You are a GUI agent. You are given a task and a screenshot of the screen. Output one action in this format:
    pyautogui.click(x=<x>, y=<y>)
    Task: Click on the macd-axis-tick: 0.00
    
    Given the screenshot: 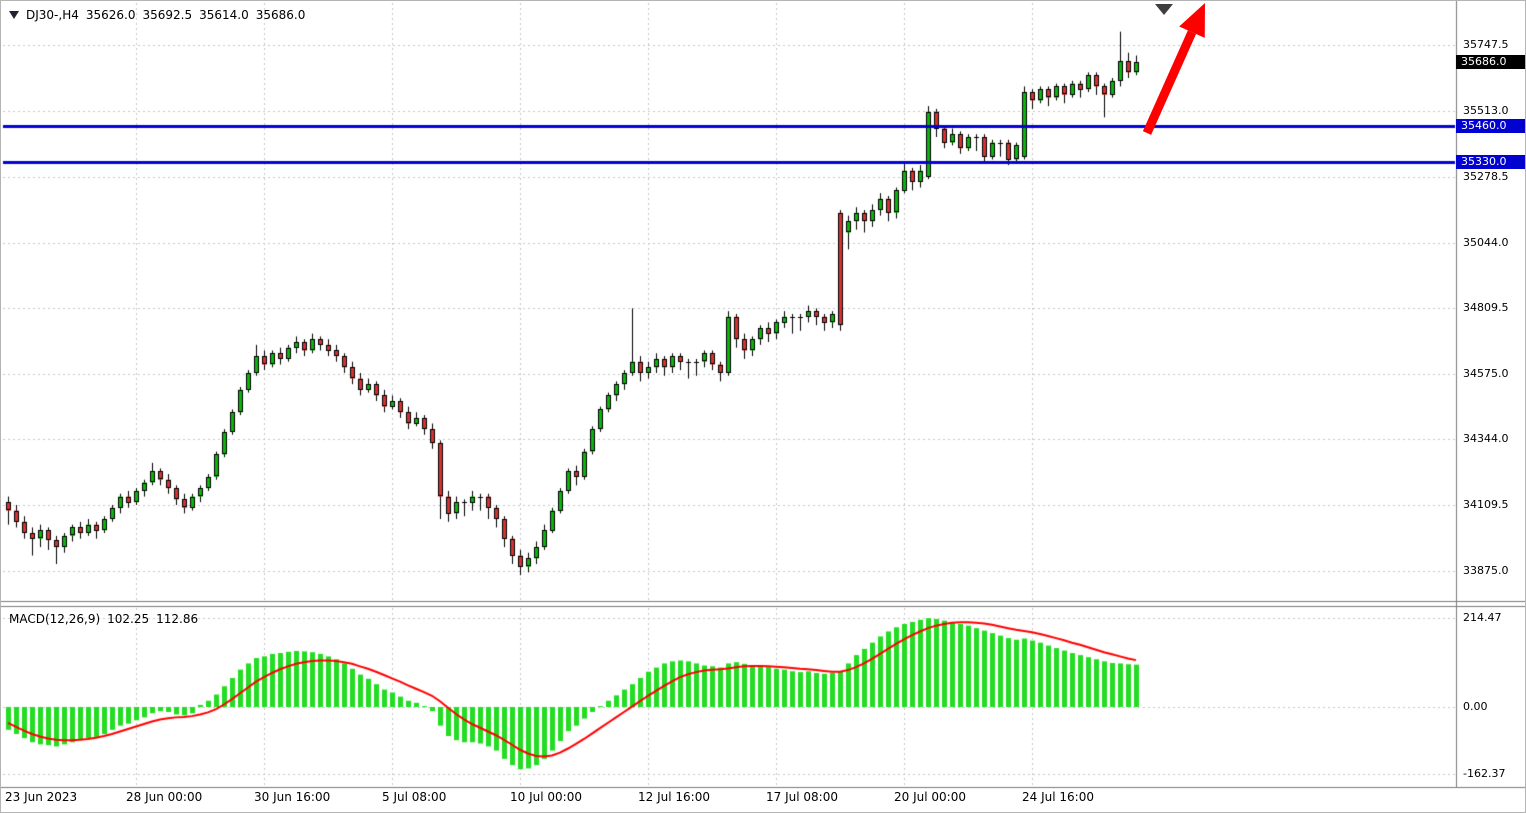 What is the action you would take?
    pyautogui.click(x=1475, y=706)
    